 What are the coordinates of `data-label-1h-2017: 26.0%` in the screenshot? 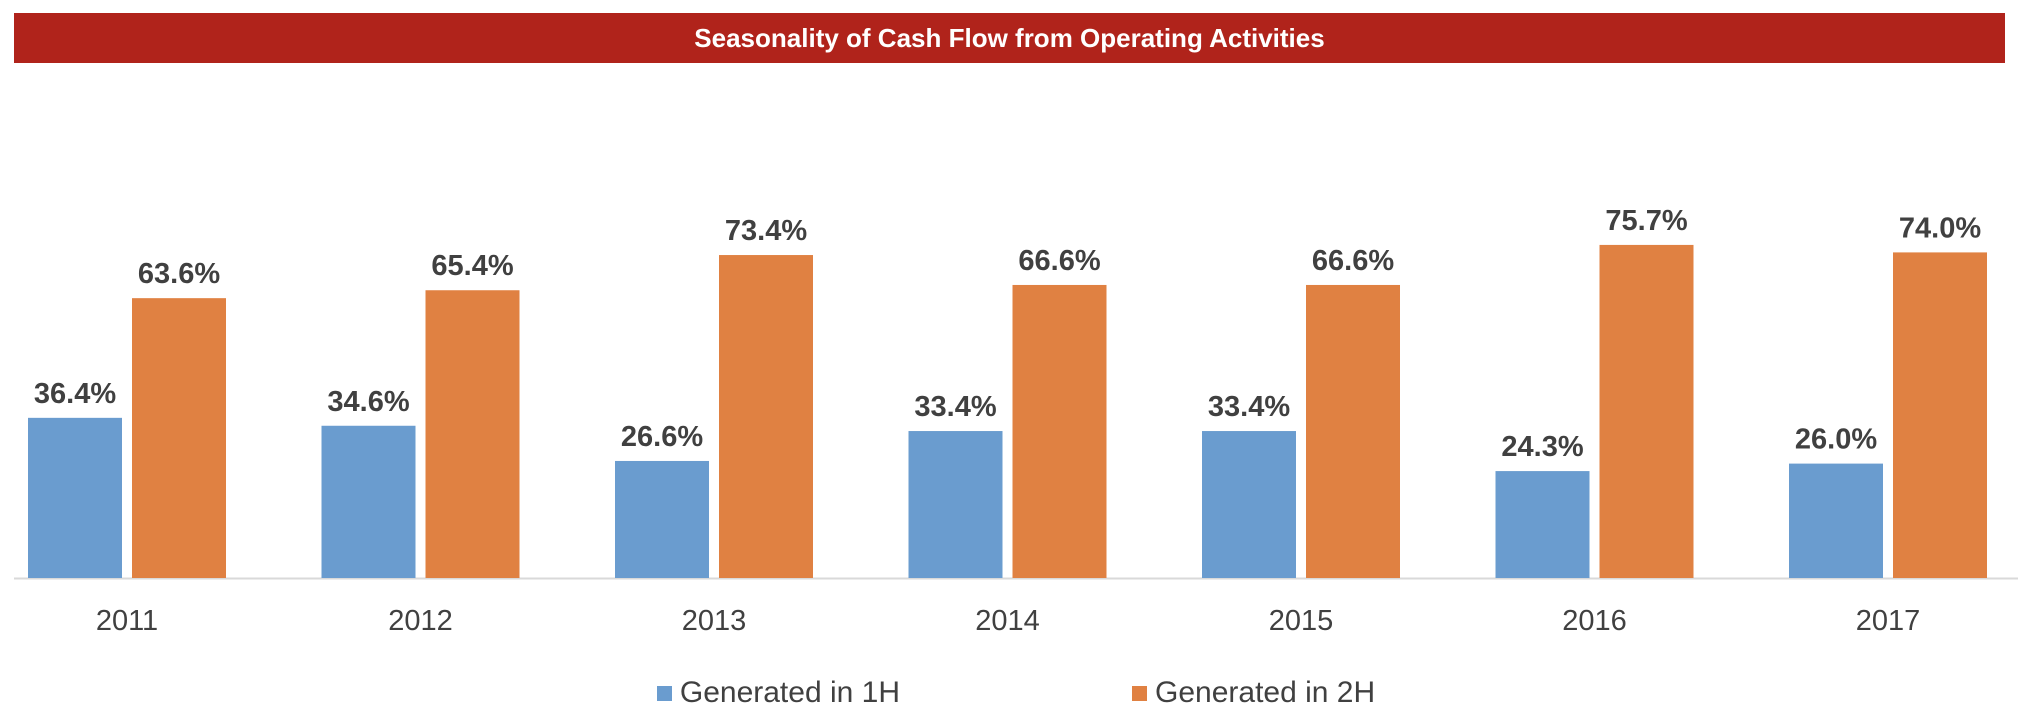 It's located at (1836, 440).